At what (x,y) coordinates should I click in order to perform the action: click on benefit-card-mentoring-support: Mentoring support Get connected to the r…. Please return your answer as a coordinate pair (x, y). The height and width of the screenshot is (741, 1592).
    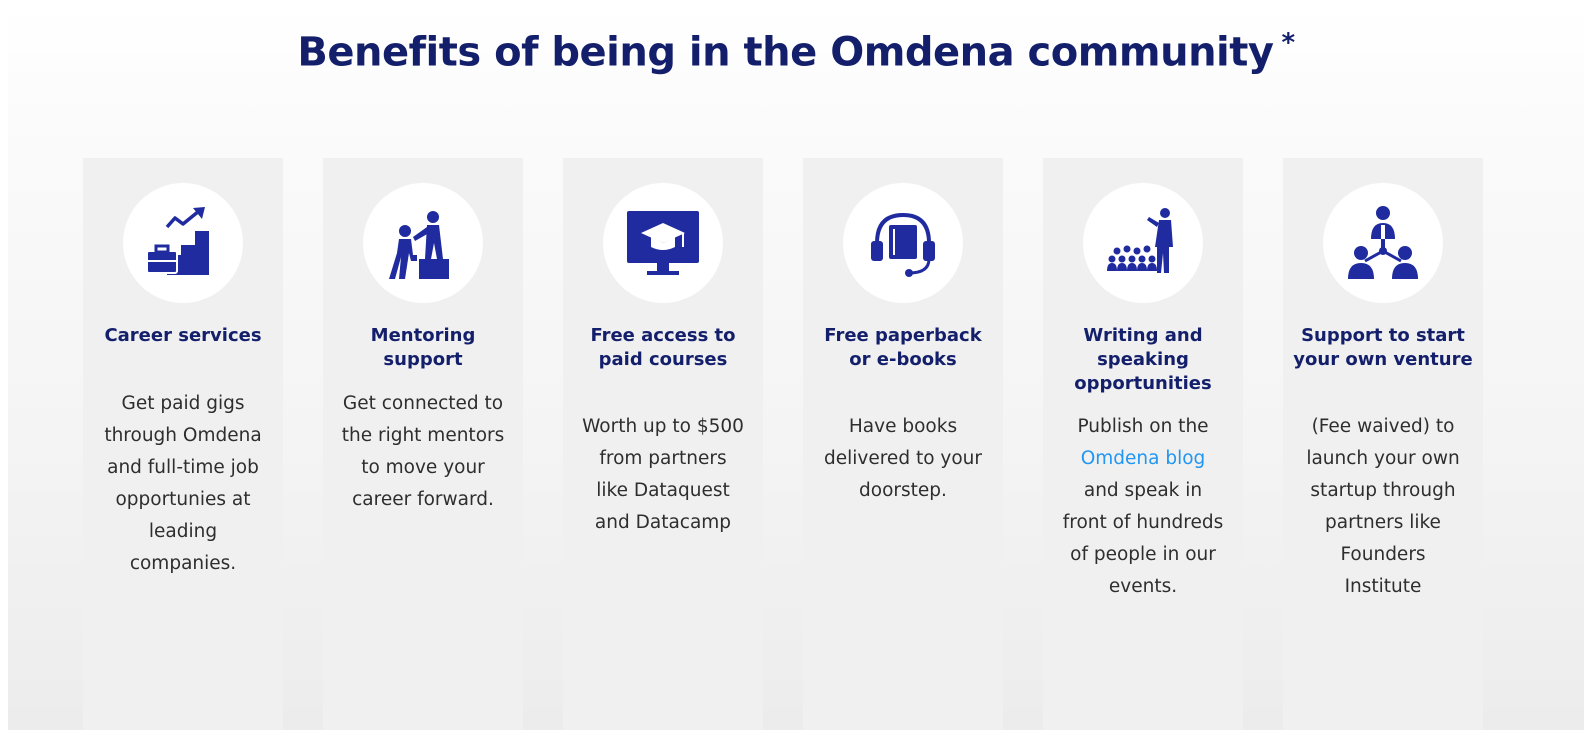
    Looking at the image, I should click on (423, 444).